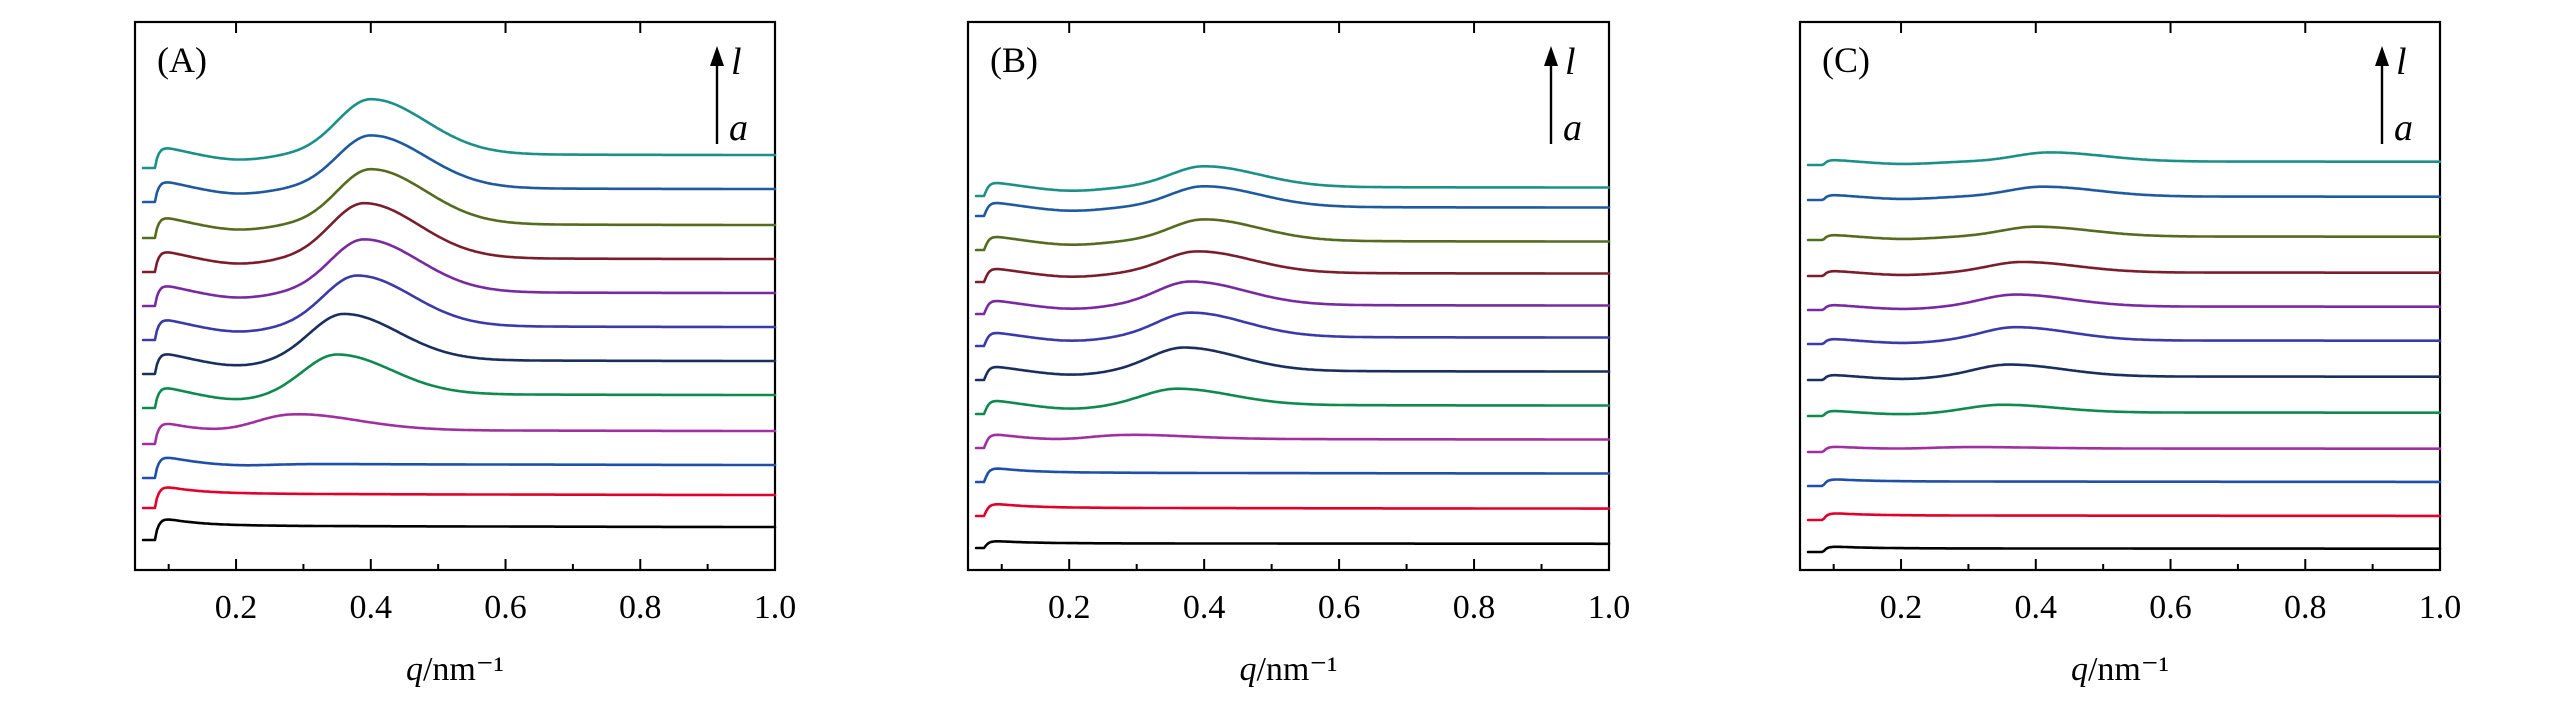 The height and width of the screenshot is (709, 2567). I want to click on panel-label: (B), so click(1014, 60).